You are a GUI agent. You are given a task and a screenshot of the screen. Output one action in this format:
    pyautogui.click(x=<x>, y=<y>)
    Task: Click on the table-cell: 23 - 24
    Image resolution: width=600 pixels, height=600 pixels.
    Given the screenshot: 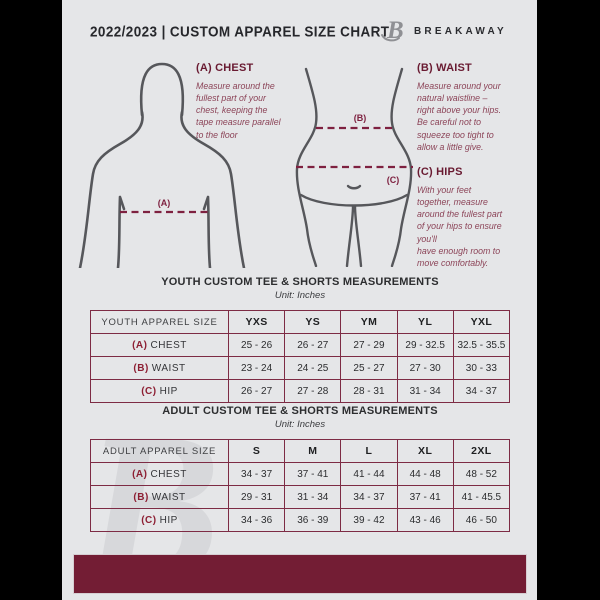 What is the action you would take?
    pyautogui.click(x=256, y=368)
    